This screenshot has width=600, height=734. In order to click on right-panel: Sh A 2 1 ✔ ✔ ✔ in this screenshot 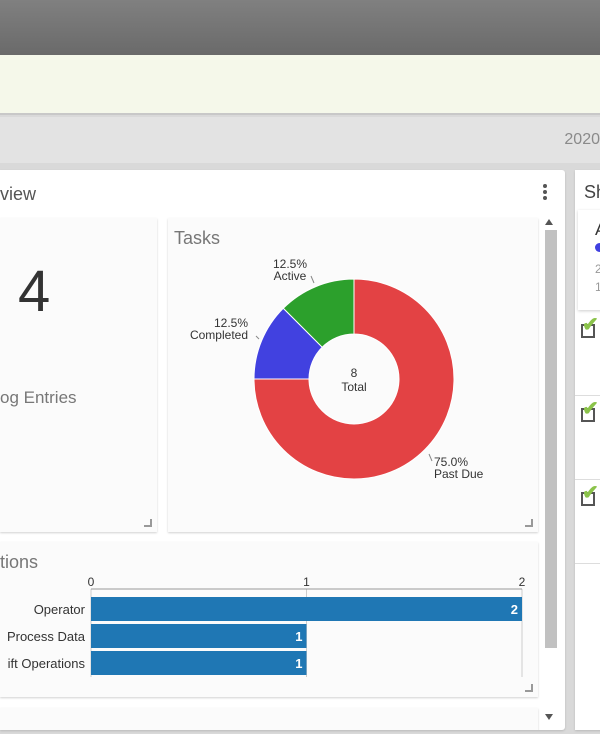, I will do `click(587, 450)`.